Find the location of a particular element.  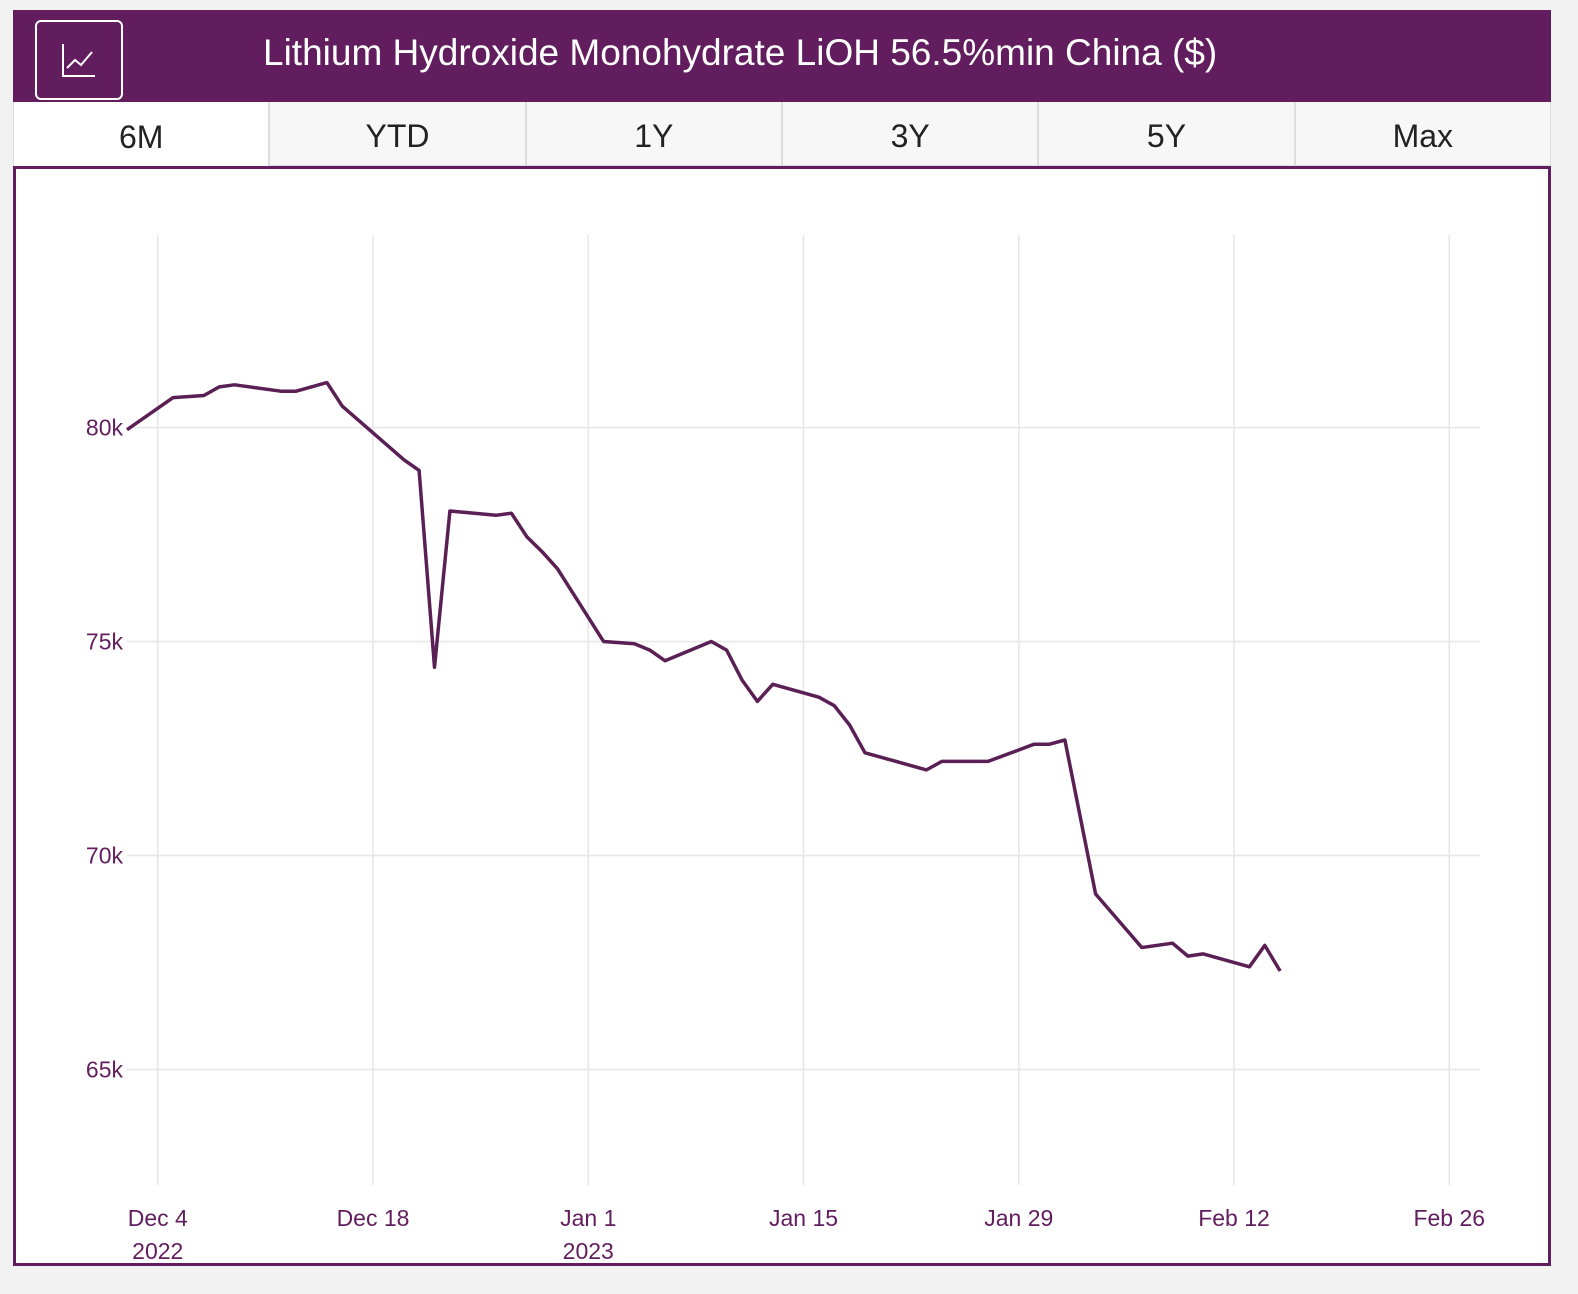

y-tick-label: 70k is located at coordinates (105, 855).